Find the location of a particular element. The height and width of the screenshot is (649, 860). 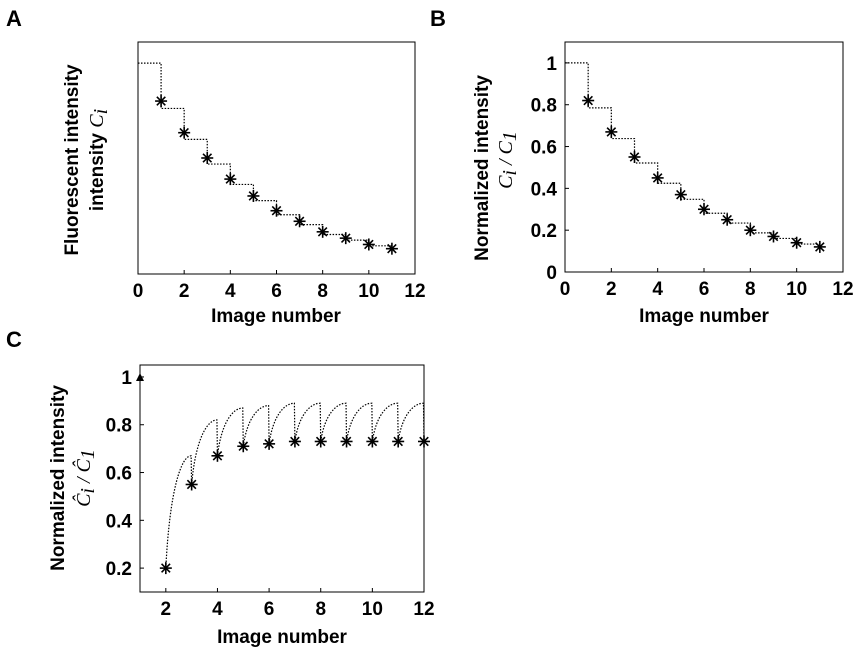

panel-b-xtick-label-4: 8 is located at coordinates (750, 289).